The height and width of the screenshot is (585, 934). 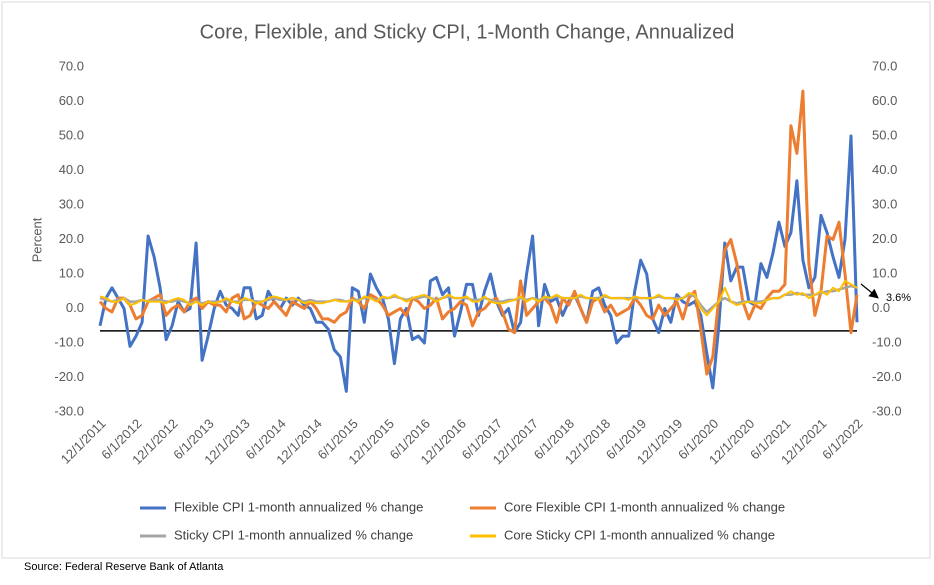 What do you see at coordinates (887, 376) in the screenshot?
I see `y2-tick-label: -20.0` at bounding box center [887, 376].